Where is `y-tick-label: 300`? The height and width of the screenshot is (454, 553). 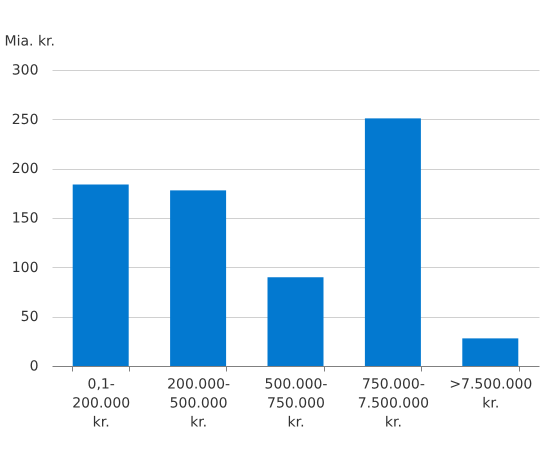 y-tick-label: 300 is located at coordinates (25, 70).